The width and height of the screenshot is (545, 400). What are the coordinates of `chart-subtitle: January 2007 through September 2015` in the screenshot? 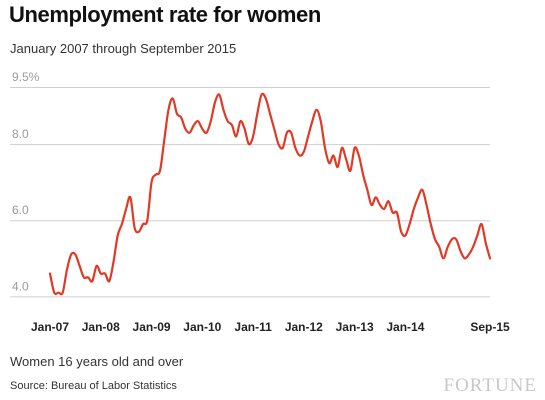 It's located at (123, 48).